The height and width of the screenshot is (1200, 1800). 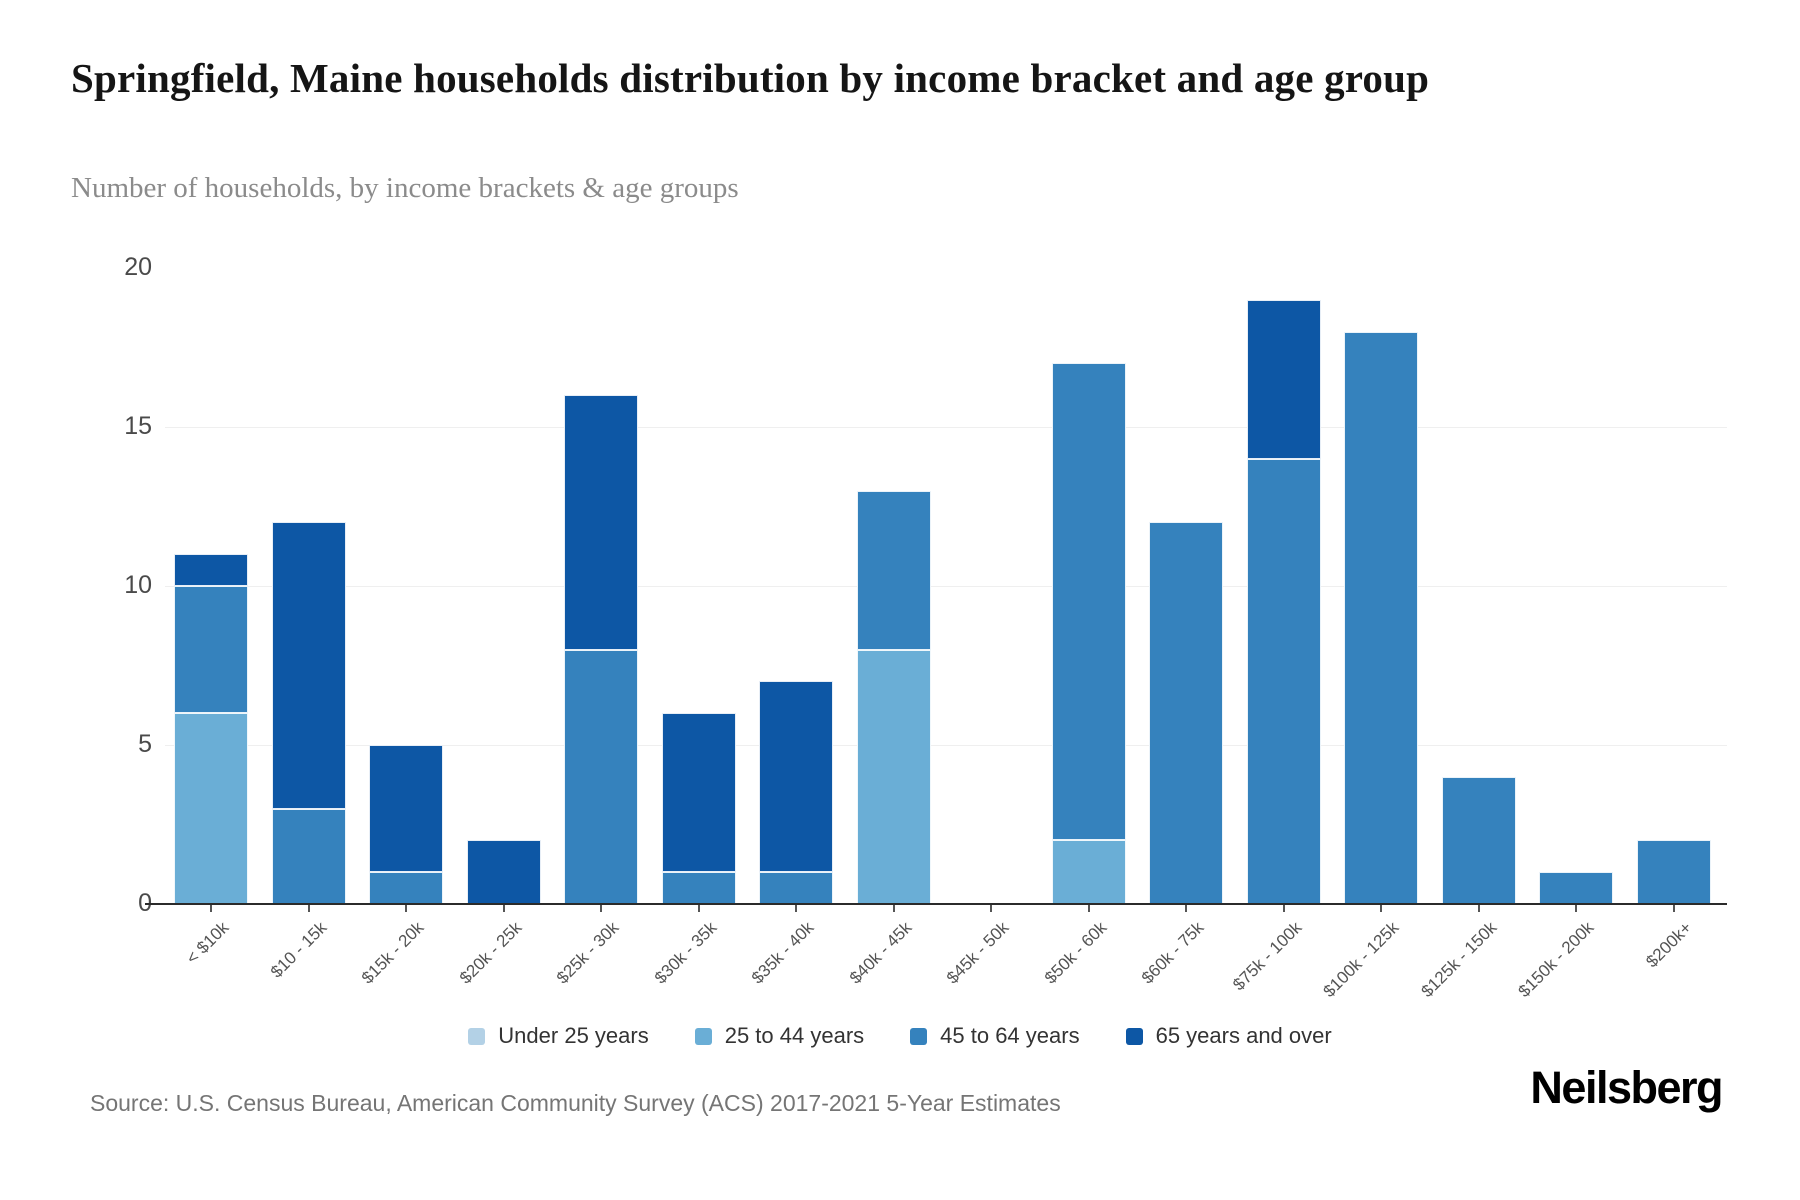 I want to click on y-axis-label: 20, so click(x=138, y=267).